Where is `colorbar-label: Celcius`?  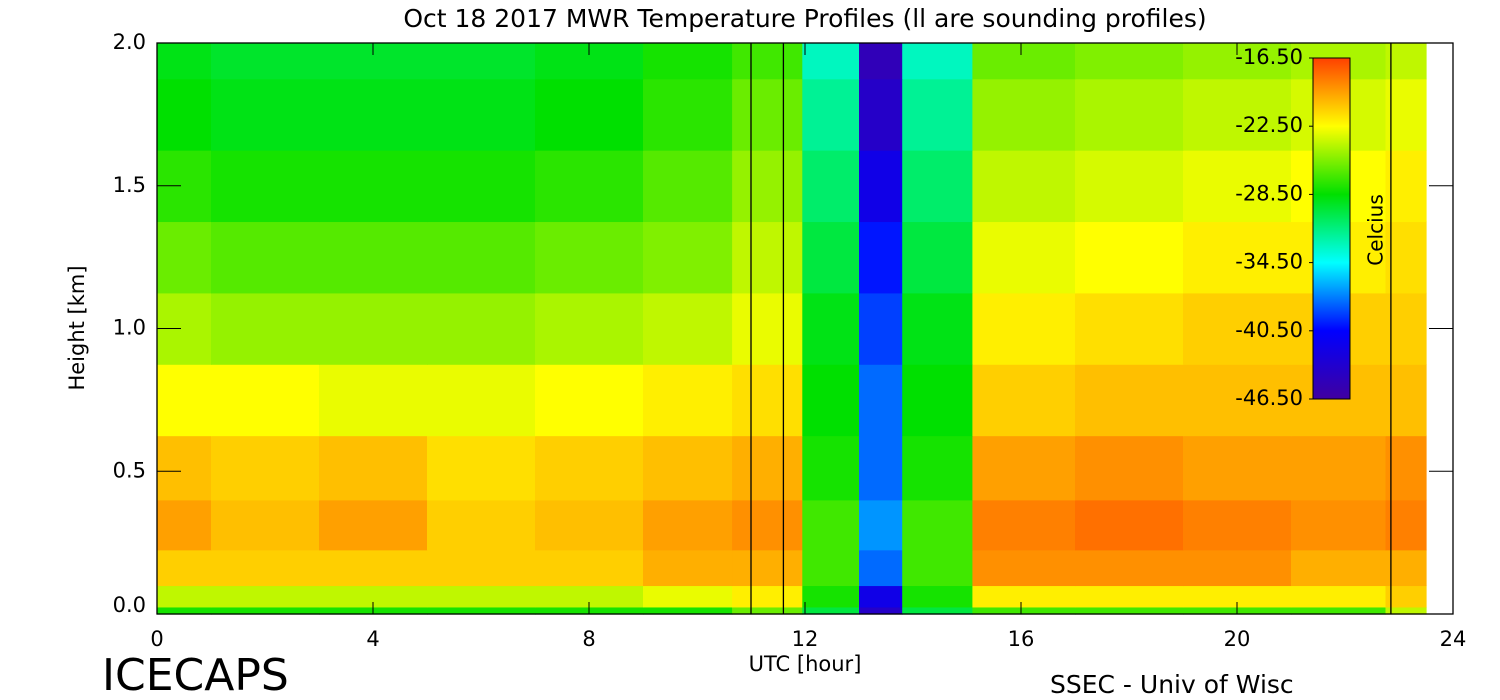
colorbar-label: Celcius is located at coordinates (1376, 229).